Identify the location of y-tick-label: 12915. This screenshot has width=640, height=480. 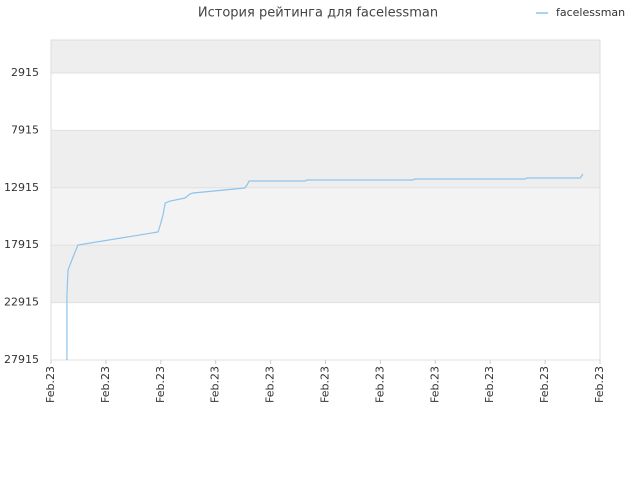
(21, 187).